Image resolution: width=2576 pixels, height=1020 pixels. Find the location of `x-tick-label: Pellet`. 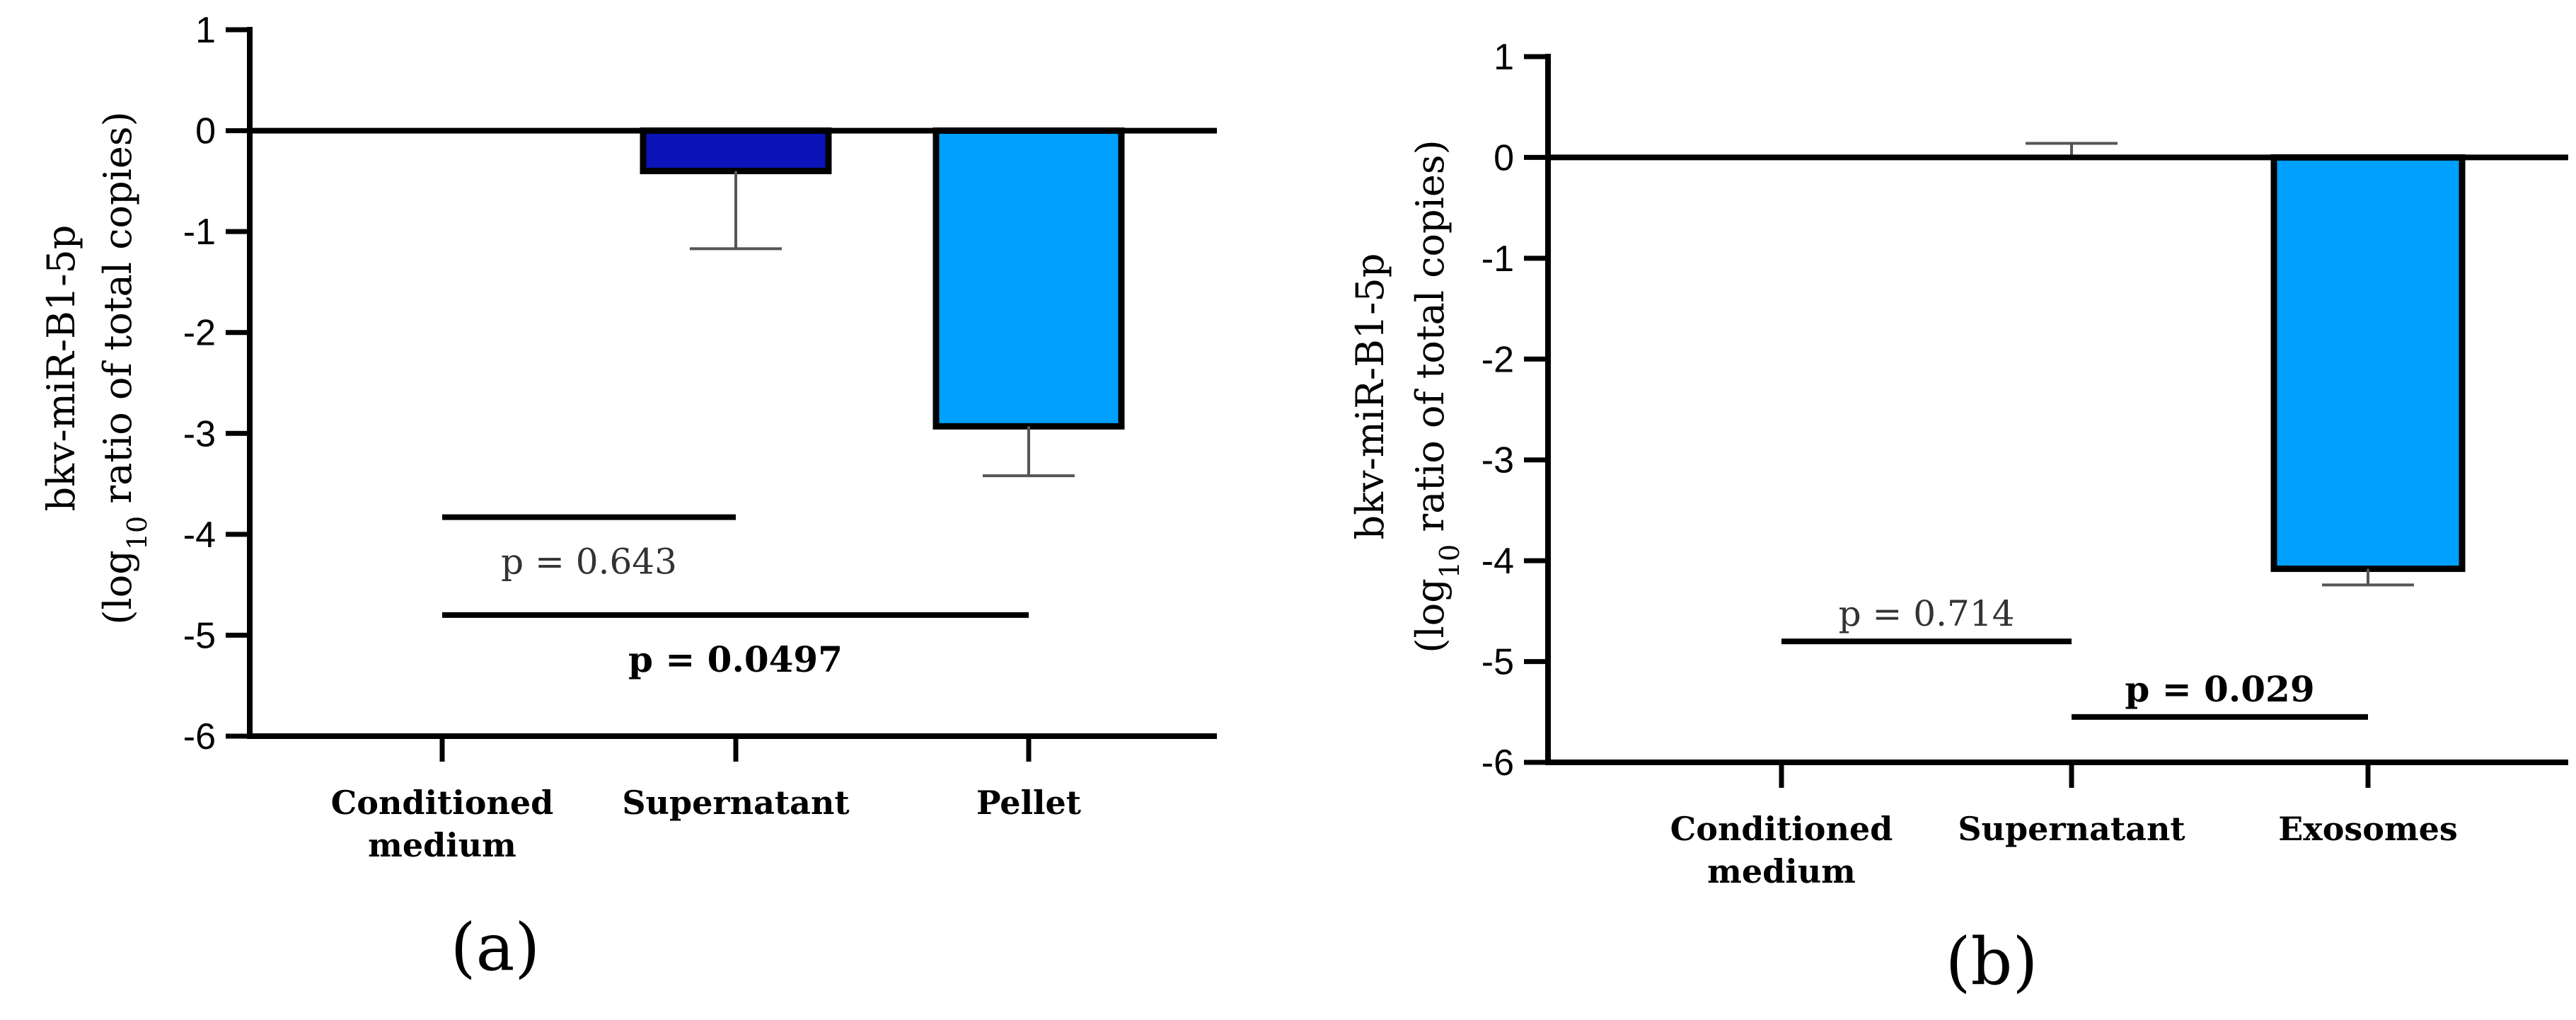

x-tick-label: Pellet is located at coordinates (1029, 803).